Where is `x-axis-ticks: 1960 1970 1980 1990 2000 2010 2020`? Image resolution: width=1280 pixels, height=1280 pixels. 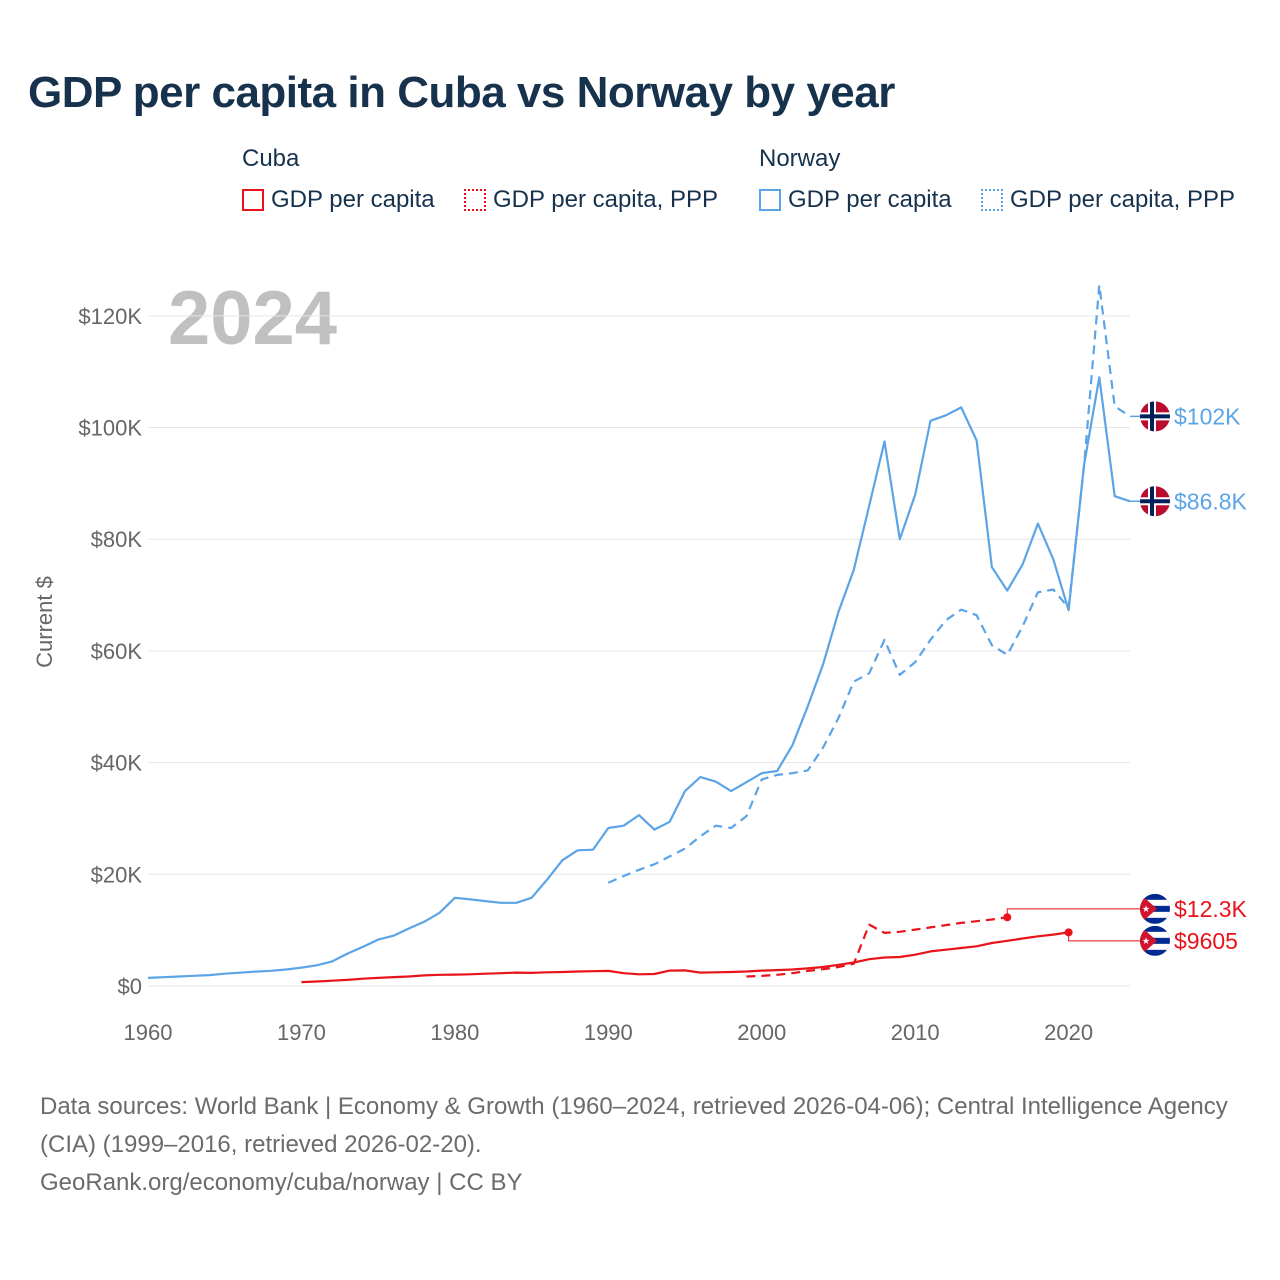 x-axis-ticks: 1960 1970 1980 1990 2000 2010 2020 is located at coordinates (609, 1032).